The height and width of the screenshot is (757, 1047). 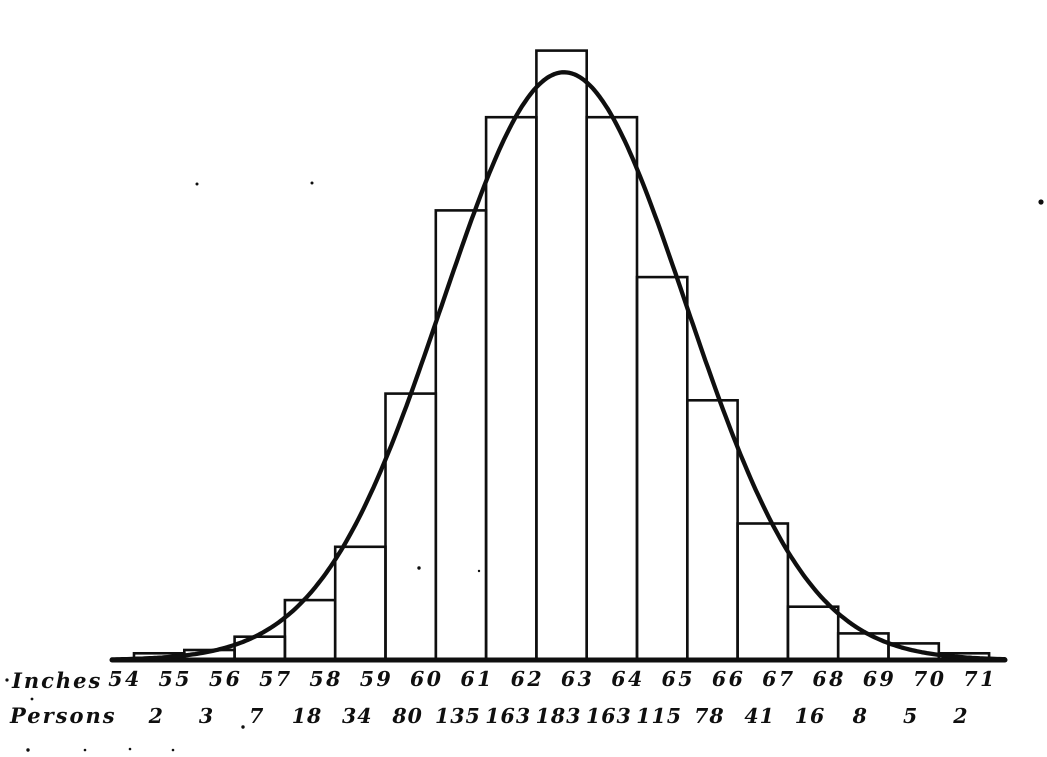 I want to click on inches-tick-label: 54, so click(x=125, y=679).